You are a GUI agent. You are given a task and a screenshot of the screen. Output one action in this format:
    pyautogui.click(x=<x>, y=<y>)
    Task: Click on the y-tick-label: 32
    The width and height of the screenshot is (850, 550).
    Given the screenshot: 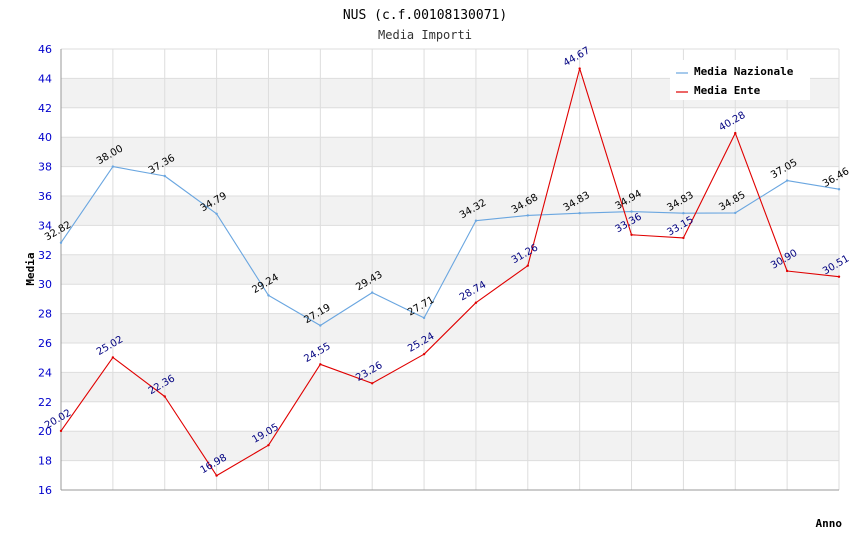 What is the action you would take?
    pyautogui.click(x=45, y=255)
    